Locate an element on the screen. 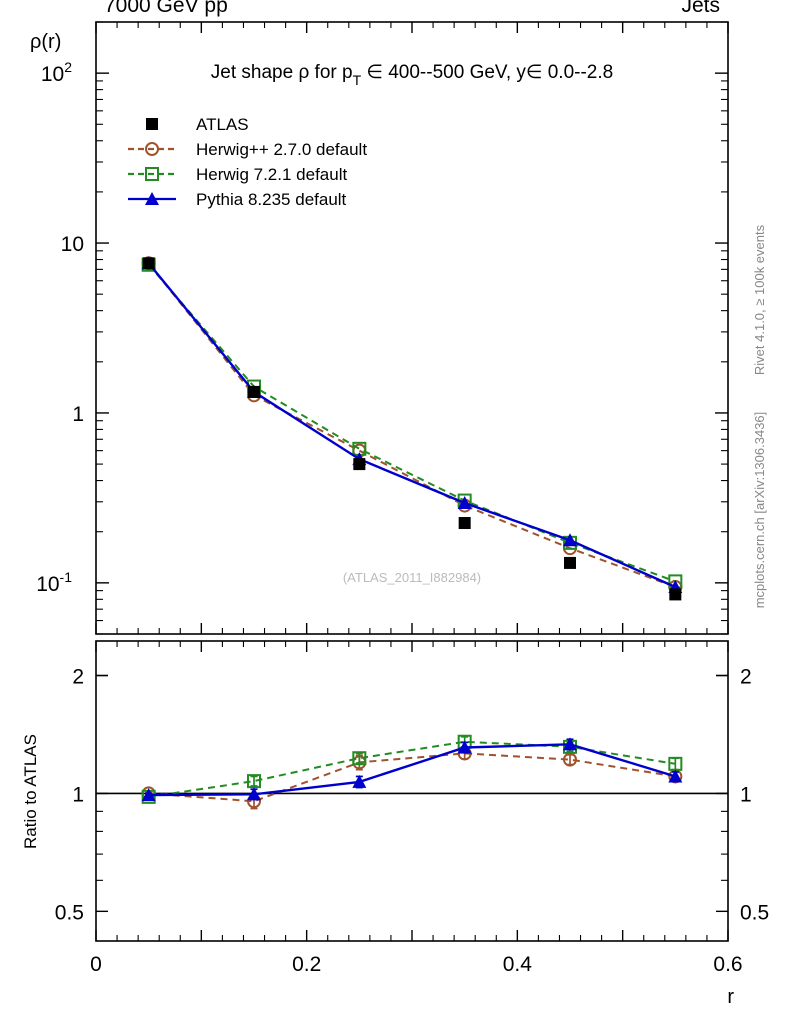  x-axis: 0 0.2 0.4 0.6 r is located at coordinates (416, 980).